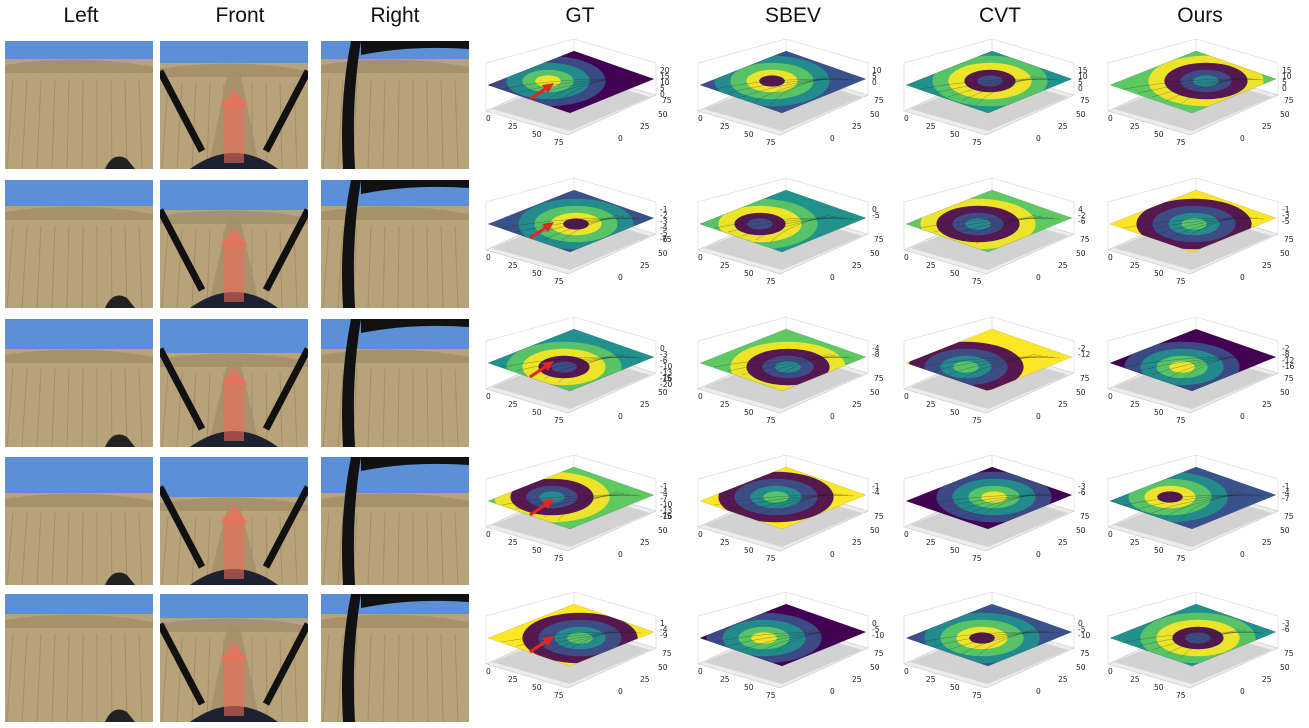  Describe the element at coordinates (1200, 105) in the screenshot. I see `surface-plot-ours: 0 0 25 25 50 50 75 75 15 10 5 0` at that location.